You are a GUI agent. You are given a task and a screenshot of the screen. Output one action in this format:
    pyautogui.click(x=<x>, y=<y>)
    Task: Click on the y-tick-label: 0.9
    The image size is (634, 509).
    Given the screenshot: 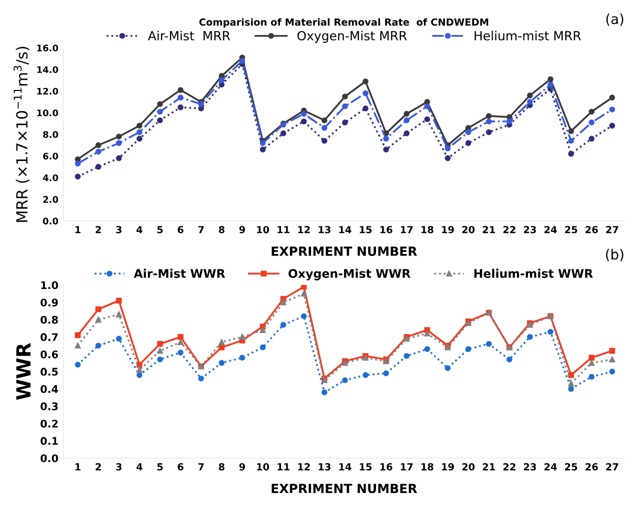 What is the action you would take?
    pyautogui.click(x=49, y=302)
    